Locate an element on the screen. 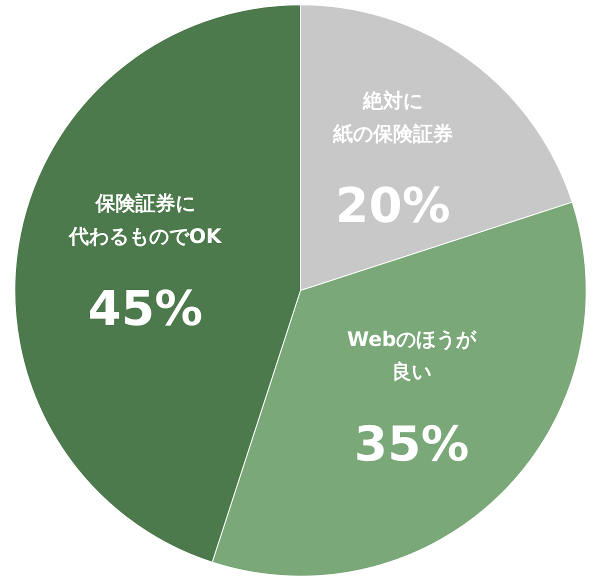  data-label: 35% is located at coordinates (412, 444).